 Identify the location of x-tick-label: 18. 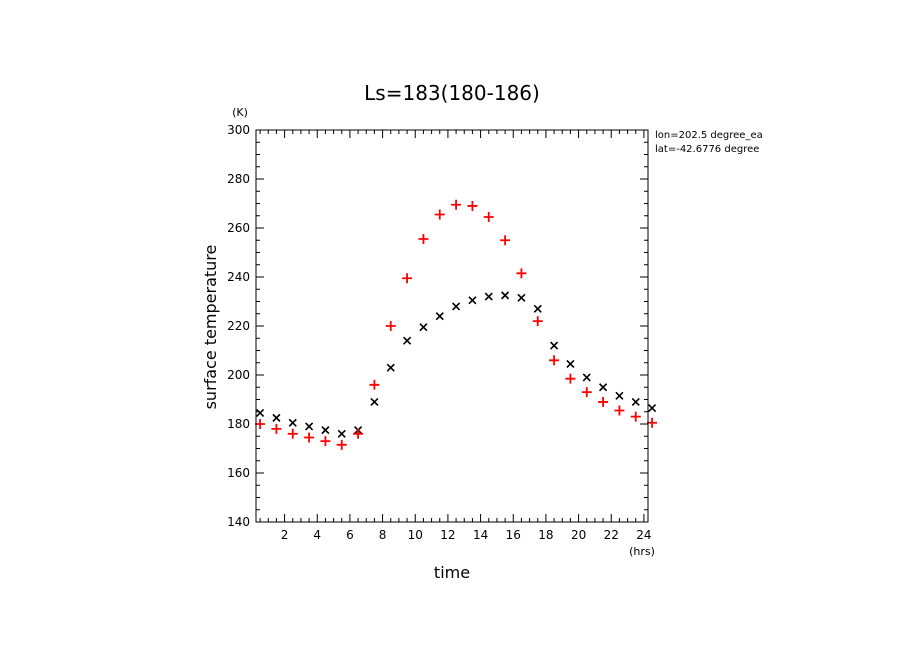
(545, 535).